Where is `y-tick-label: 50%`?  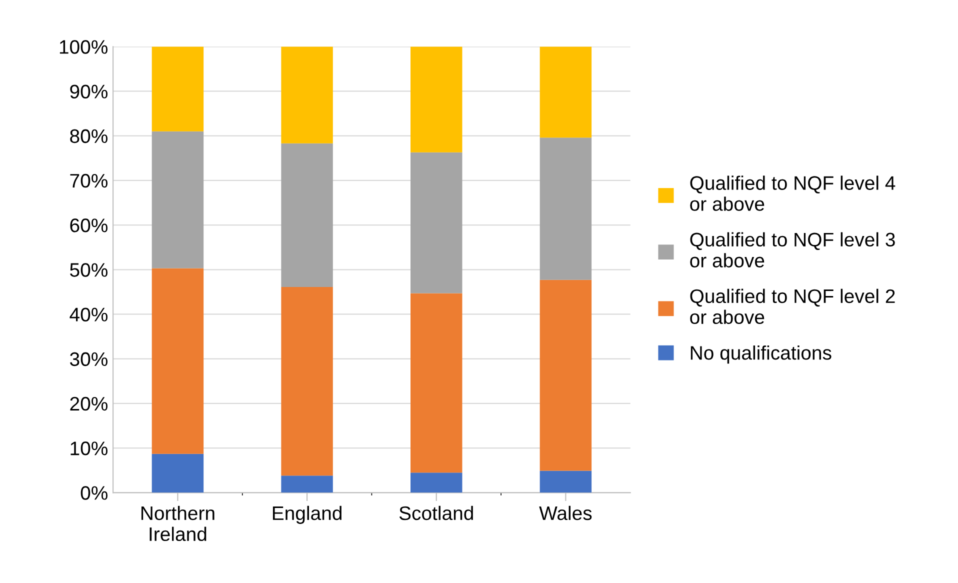 y-tick-label: 50% is located at coordinates (89, 270).